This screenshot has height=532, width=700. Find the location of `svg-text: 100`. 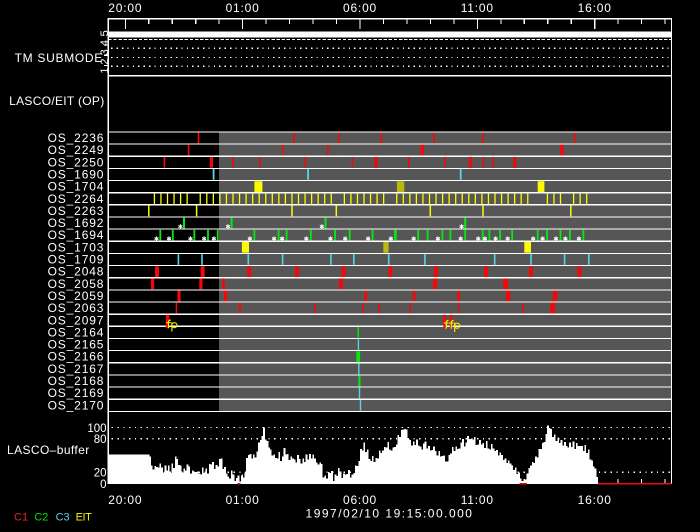

svg-text: 100 is located at coordinates (96, 429).